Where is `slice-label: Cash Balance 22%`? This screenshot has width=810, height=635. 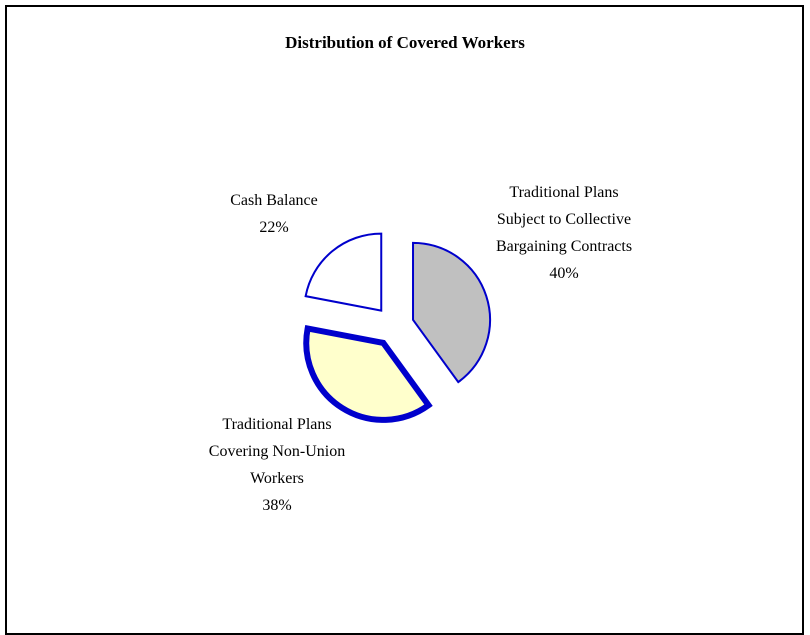 slice-label: Cash Balance 22% is located at coordinates (274, 214).